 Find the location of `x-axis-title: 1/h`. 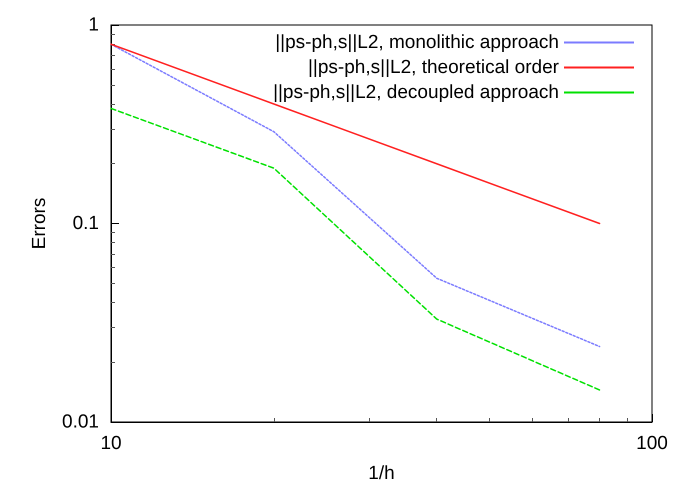

x-axis-title: 1/h is located at coordinates (381, 473).